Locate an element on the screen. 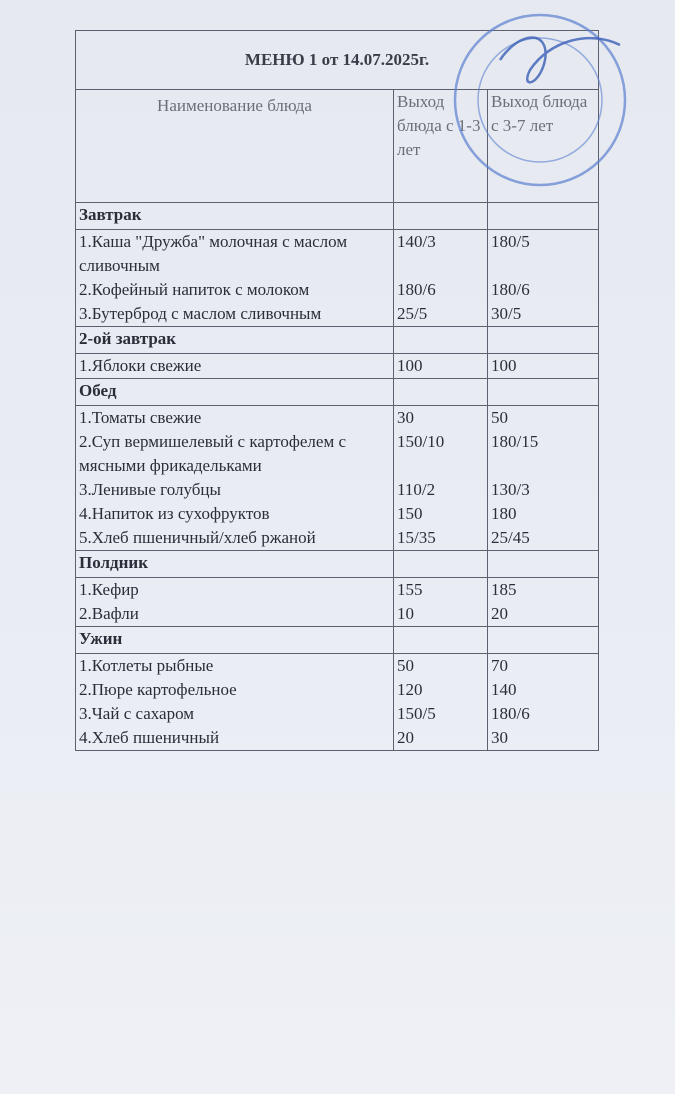  section-row: Ужин is located at coordinates (337, 640).